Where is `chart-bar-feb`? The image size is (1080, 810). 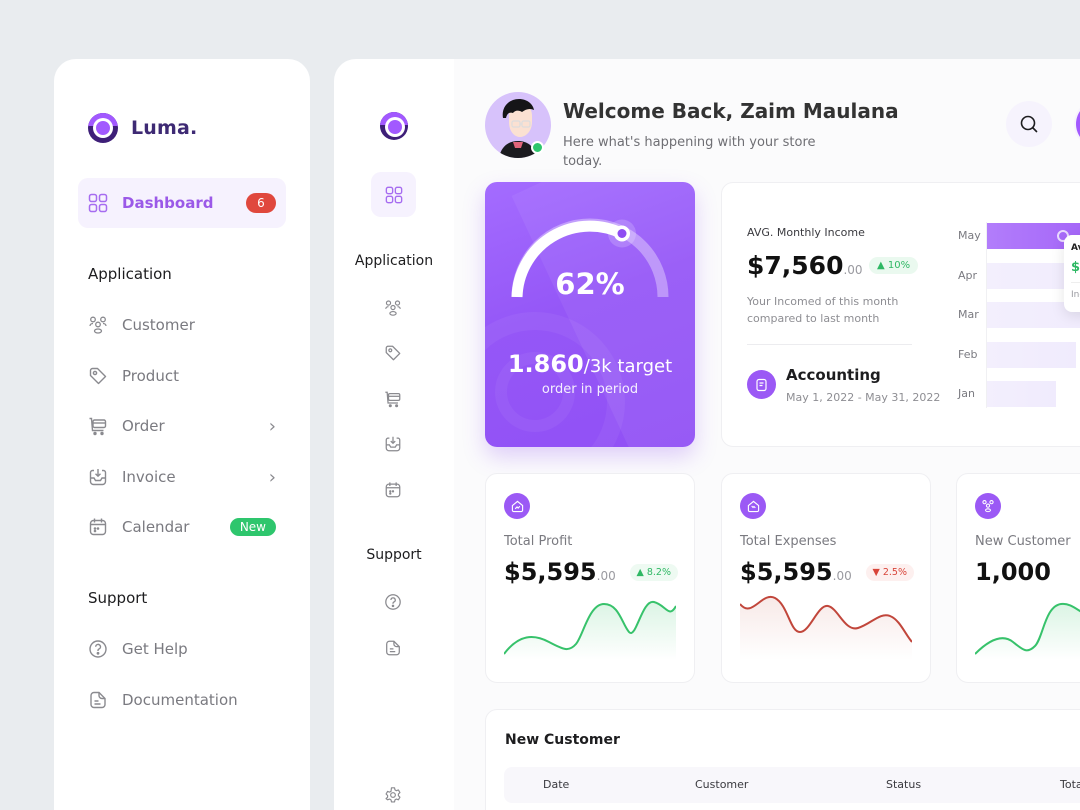 chart-bar-feb is located at coordinates (1031, 355).